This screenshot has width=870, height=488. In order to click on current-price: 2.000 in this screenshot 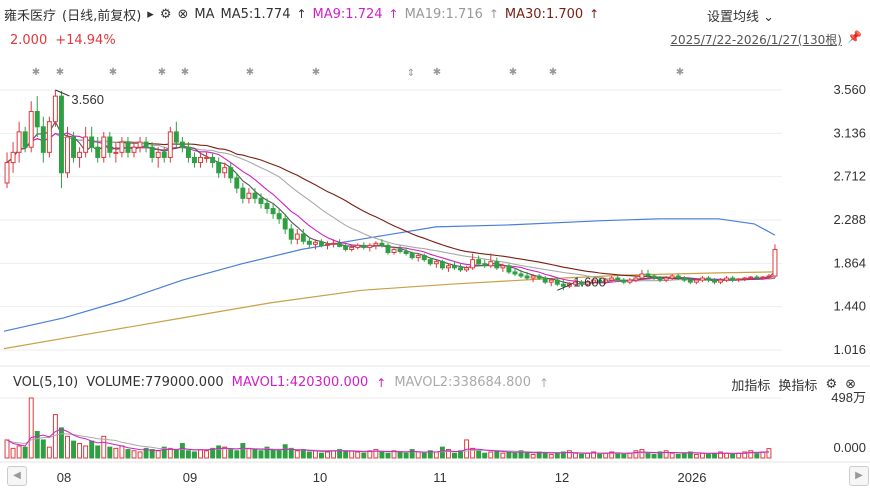, I will do `click(29, 40)`.